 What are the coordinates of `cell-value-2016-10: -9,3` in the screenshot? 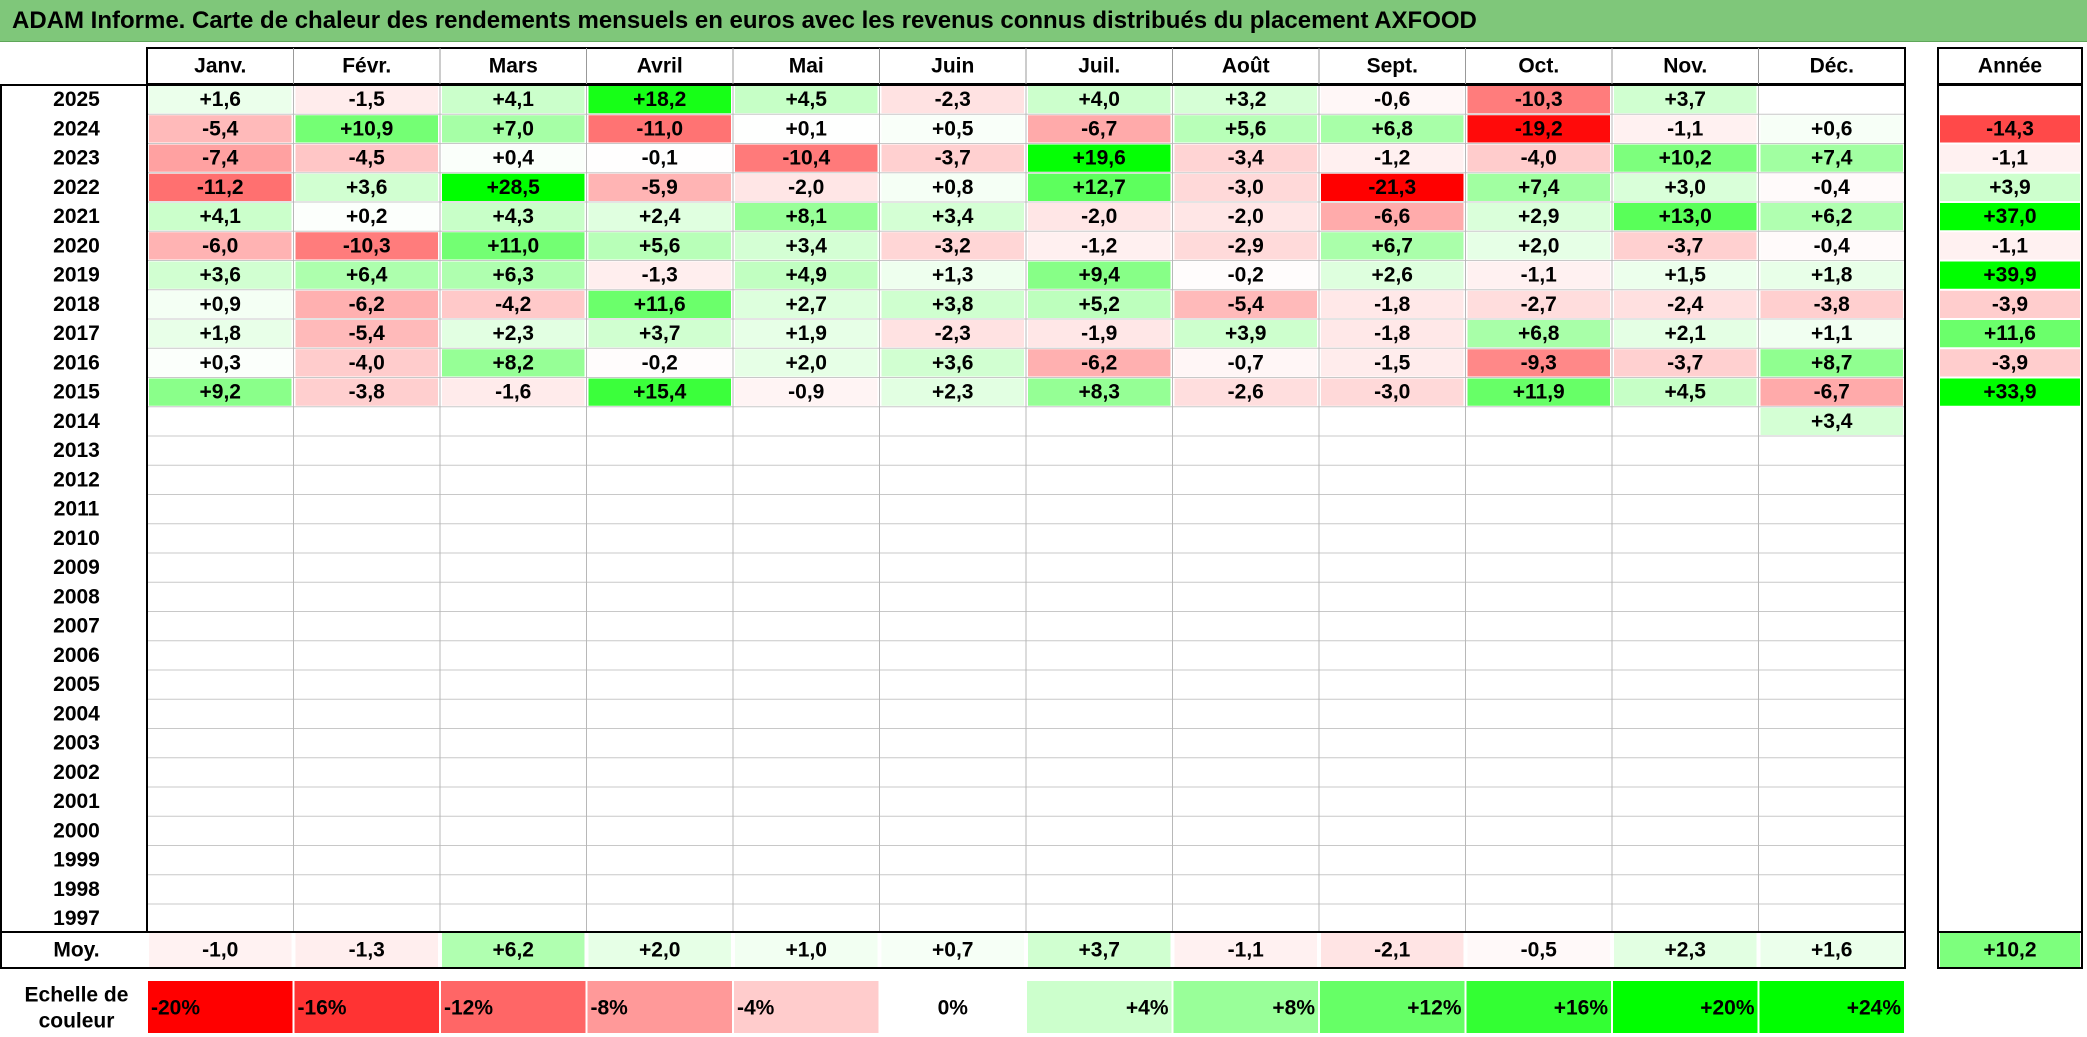 It's located at (1539, 362).